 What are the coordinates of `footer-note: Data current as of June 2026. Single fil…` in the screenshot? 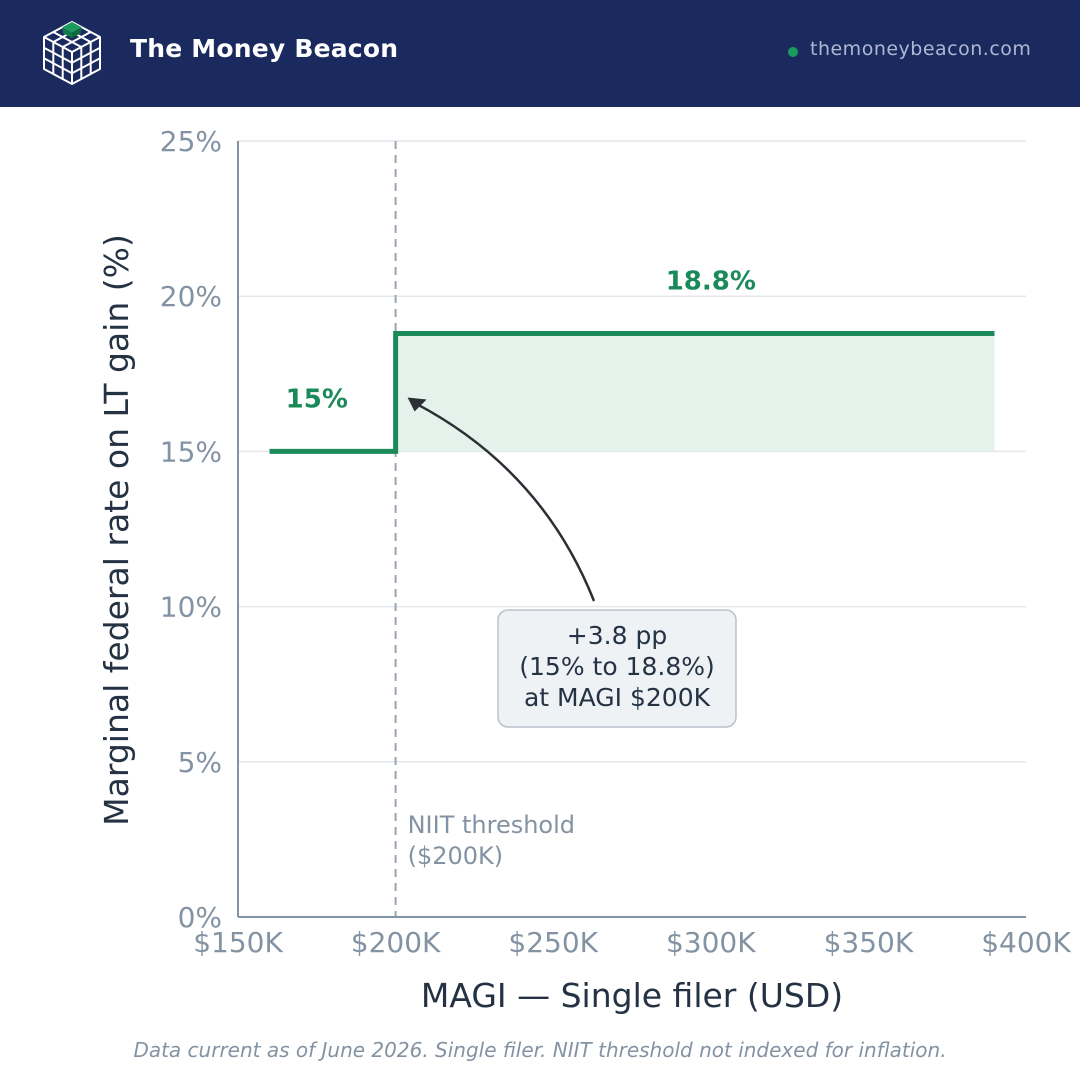 It's located at (540, 1050).